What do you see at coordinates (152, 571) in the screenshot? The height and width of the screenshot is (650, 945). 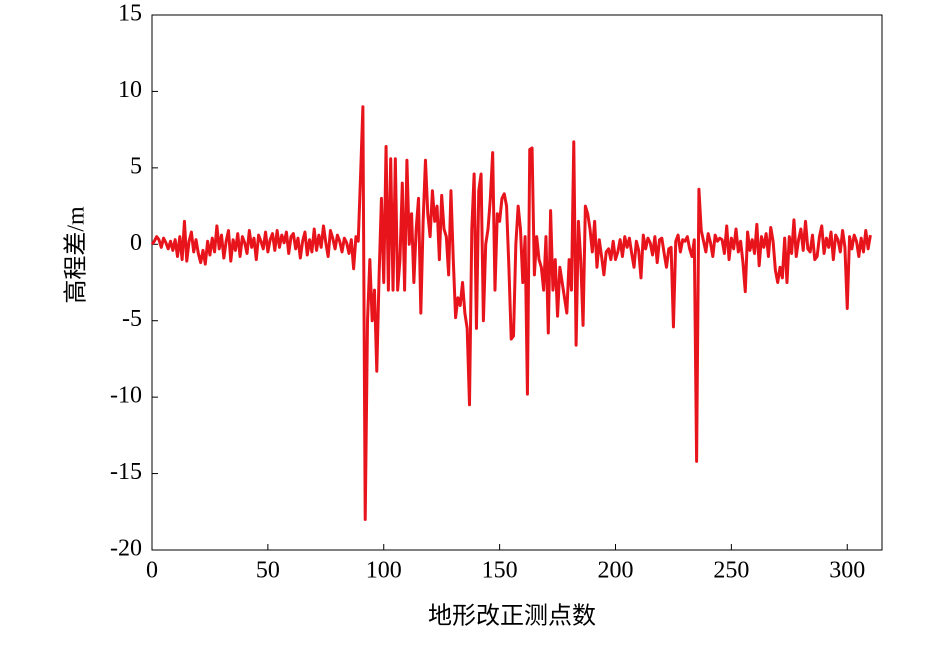 I see `x-tick-label: 0` at bounding box center [152, 571].